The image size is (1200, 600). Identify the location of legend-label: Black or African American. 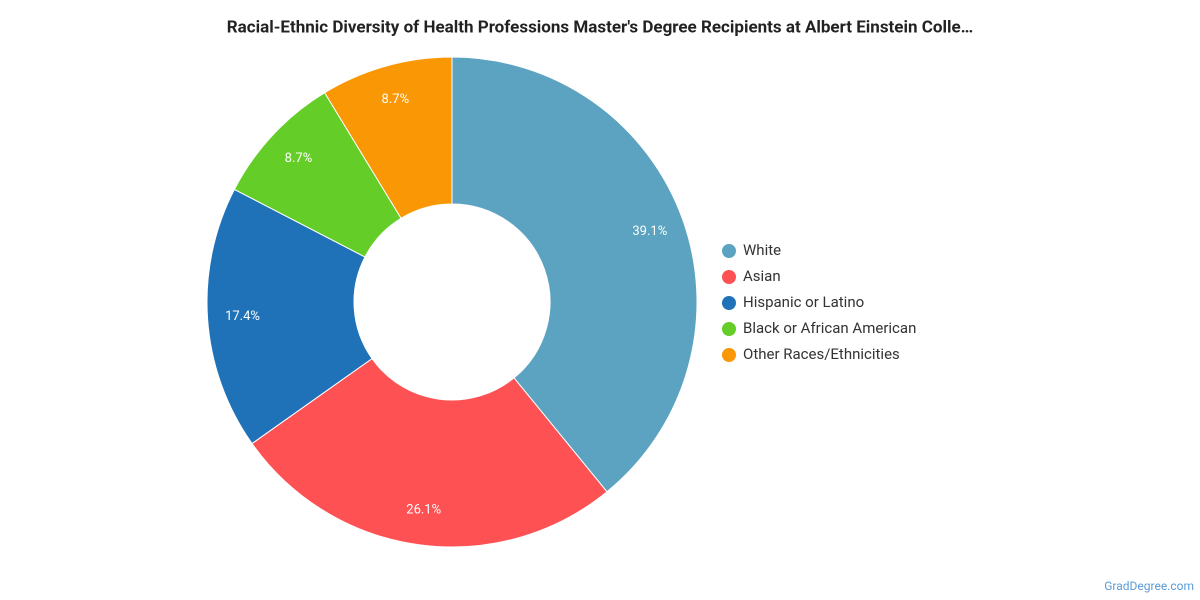
(829, 328).